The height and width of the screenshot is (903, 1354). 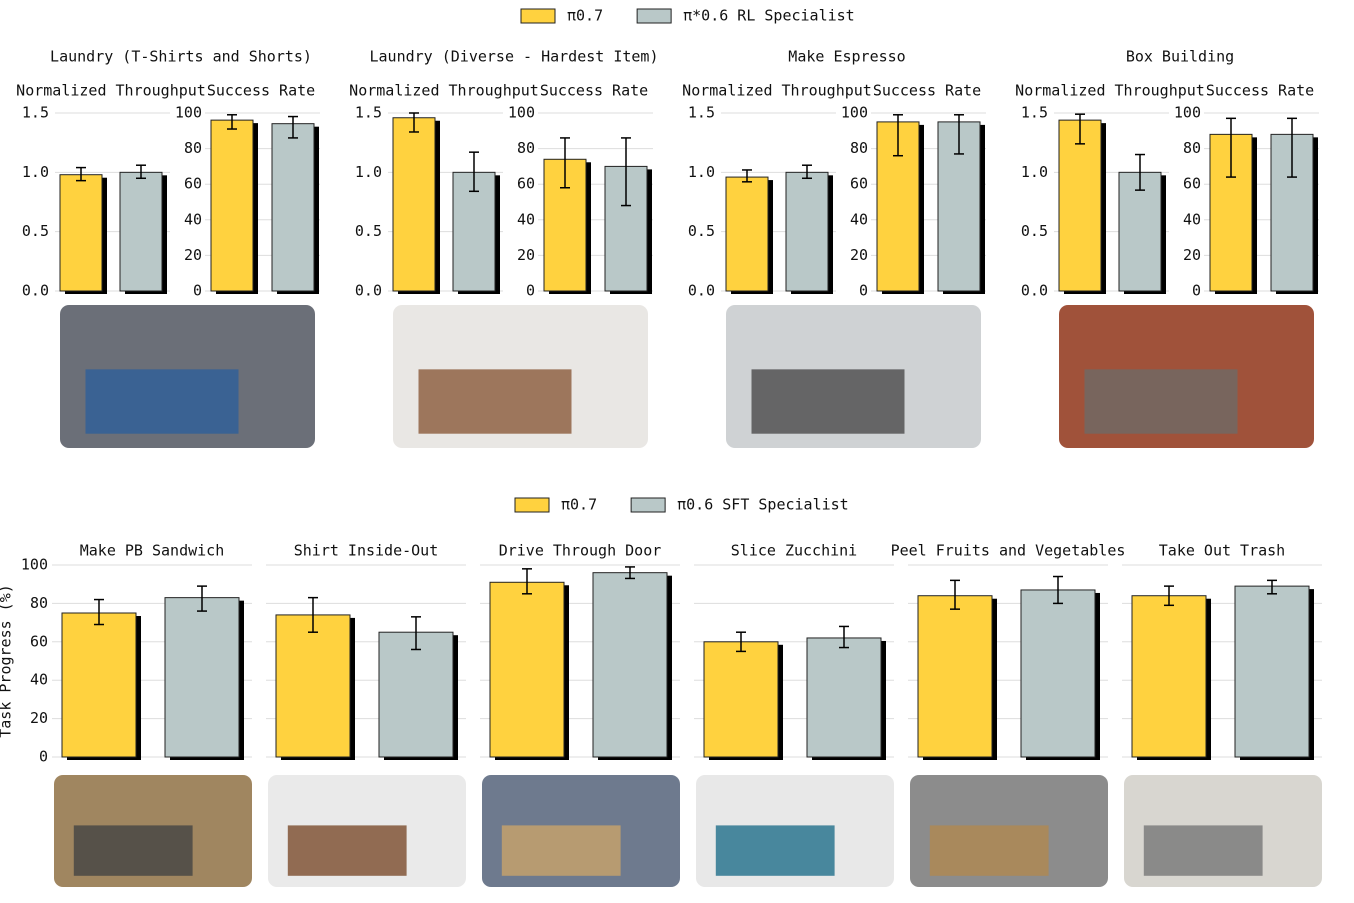 What do you see at coordinates (580, 551) in the screenshot?
I see `panel-title: Drive Through Door` at bounding box center [580, 551].